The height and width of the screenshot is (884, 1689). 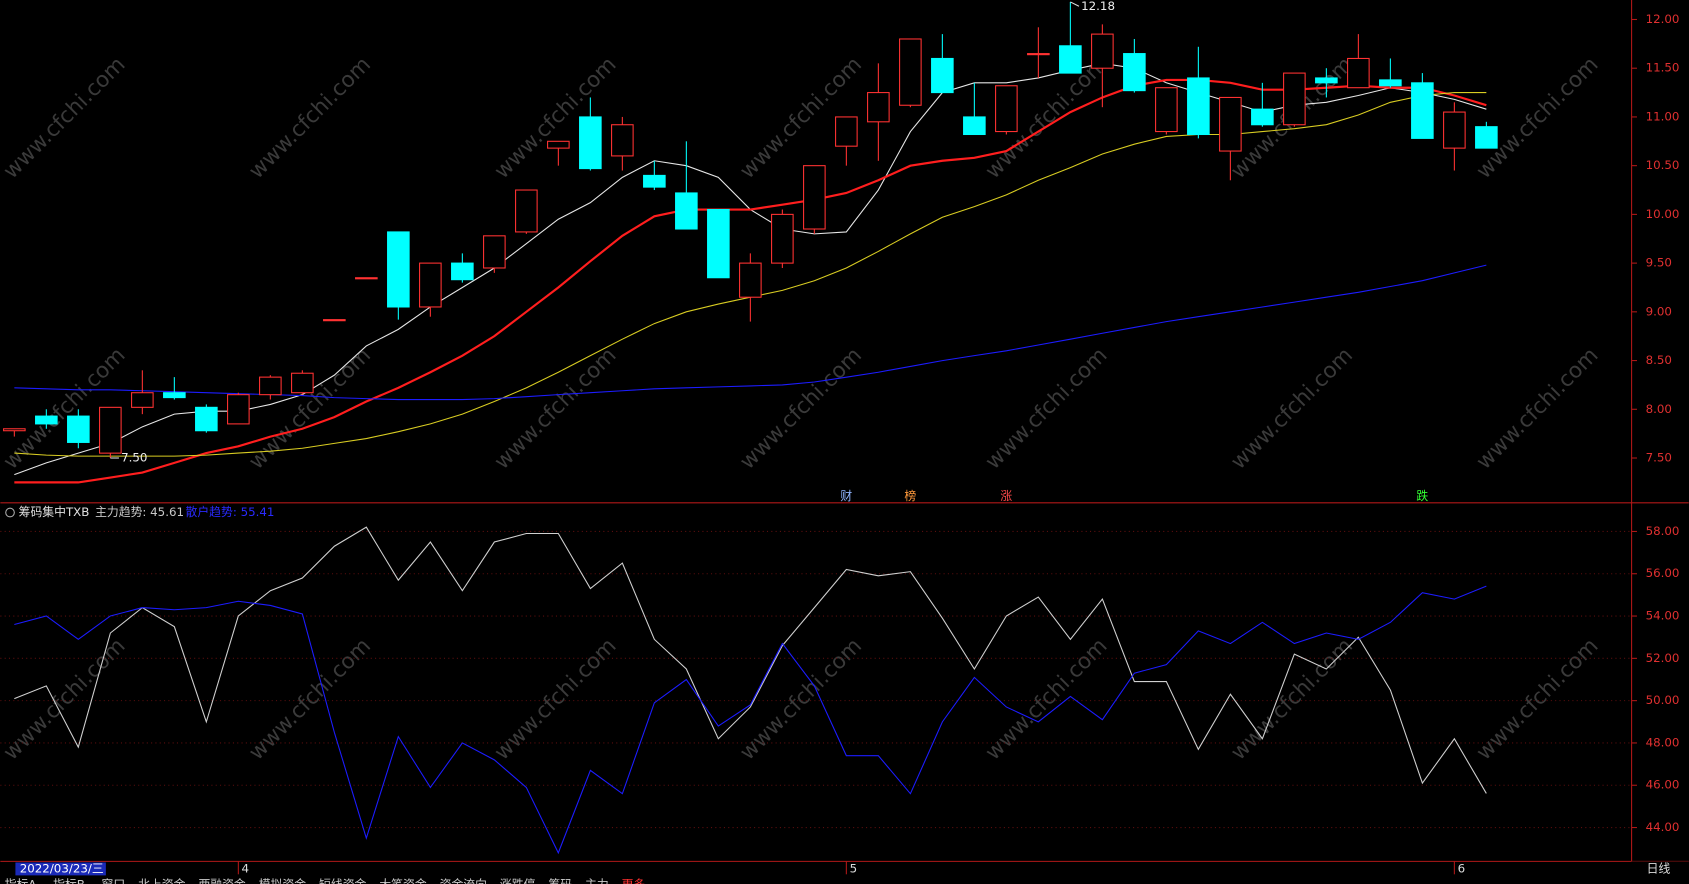 What do you see at coordinates (1663, 700) in the screenshot?
I see `y-tick-label: 50.00` at bounding box center [1663, 700].